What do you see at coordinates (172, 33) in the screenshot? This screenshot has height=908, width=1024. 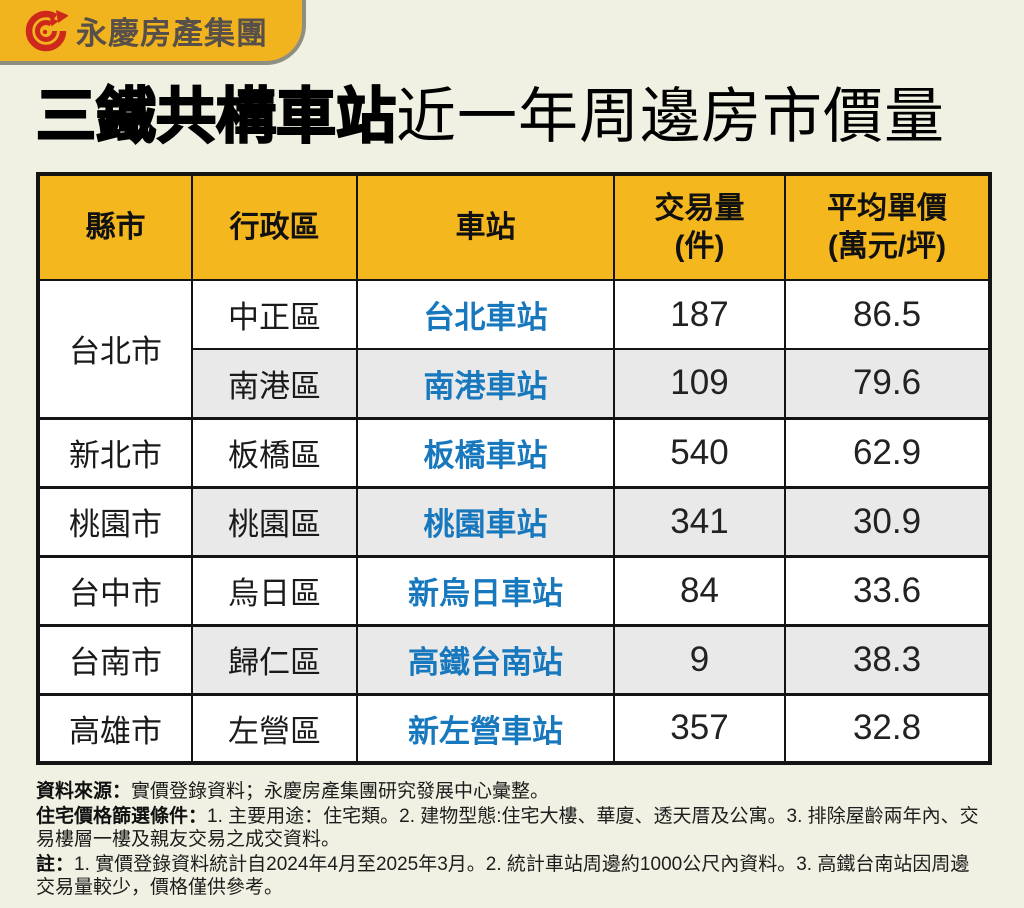 I see `logo-text: 永慶房產集團` at bounding box center [172, 33].